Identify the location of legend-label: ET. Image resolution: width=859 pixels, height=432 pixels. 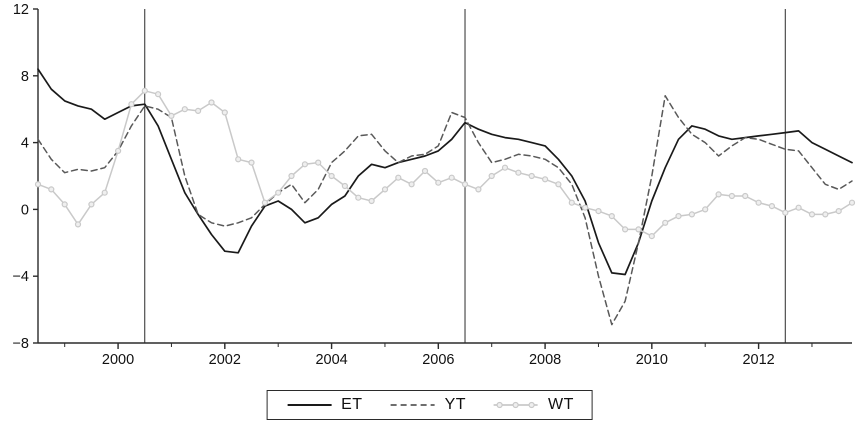
(352, 404).